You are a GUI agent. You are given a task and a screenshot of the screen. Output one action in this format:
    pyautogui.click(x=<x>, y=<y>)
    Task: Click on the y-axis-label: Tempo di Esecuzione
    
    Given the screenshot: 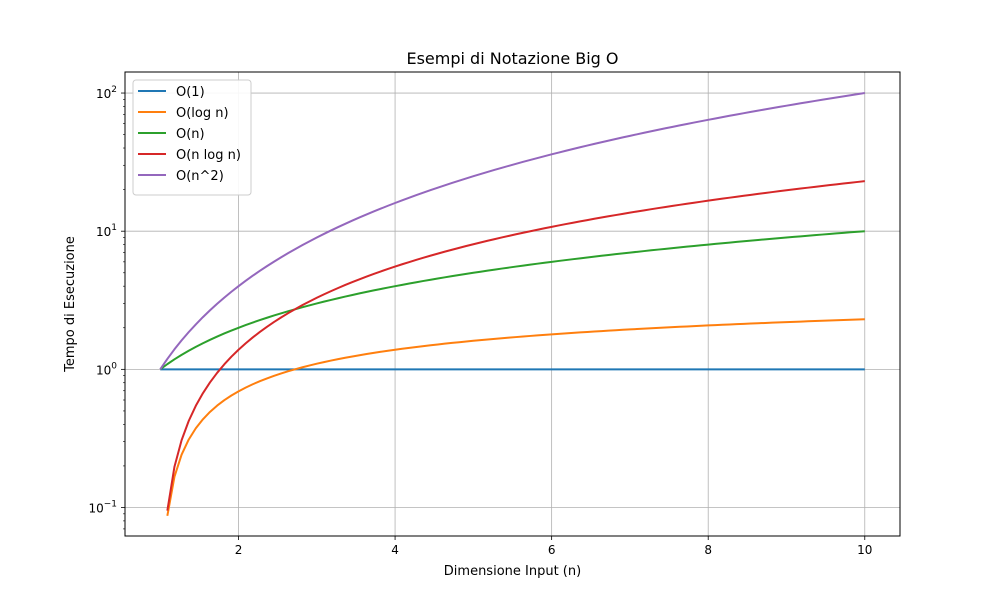 What is the action you would take?
    pyautogui.click(x=70, y=304)
    